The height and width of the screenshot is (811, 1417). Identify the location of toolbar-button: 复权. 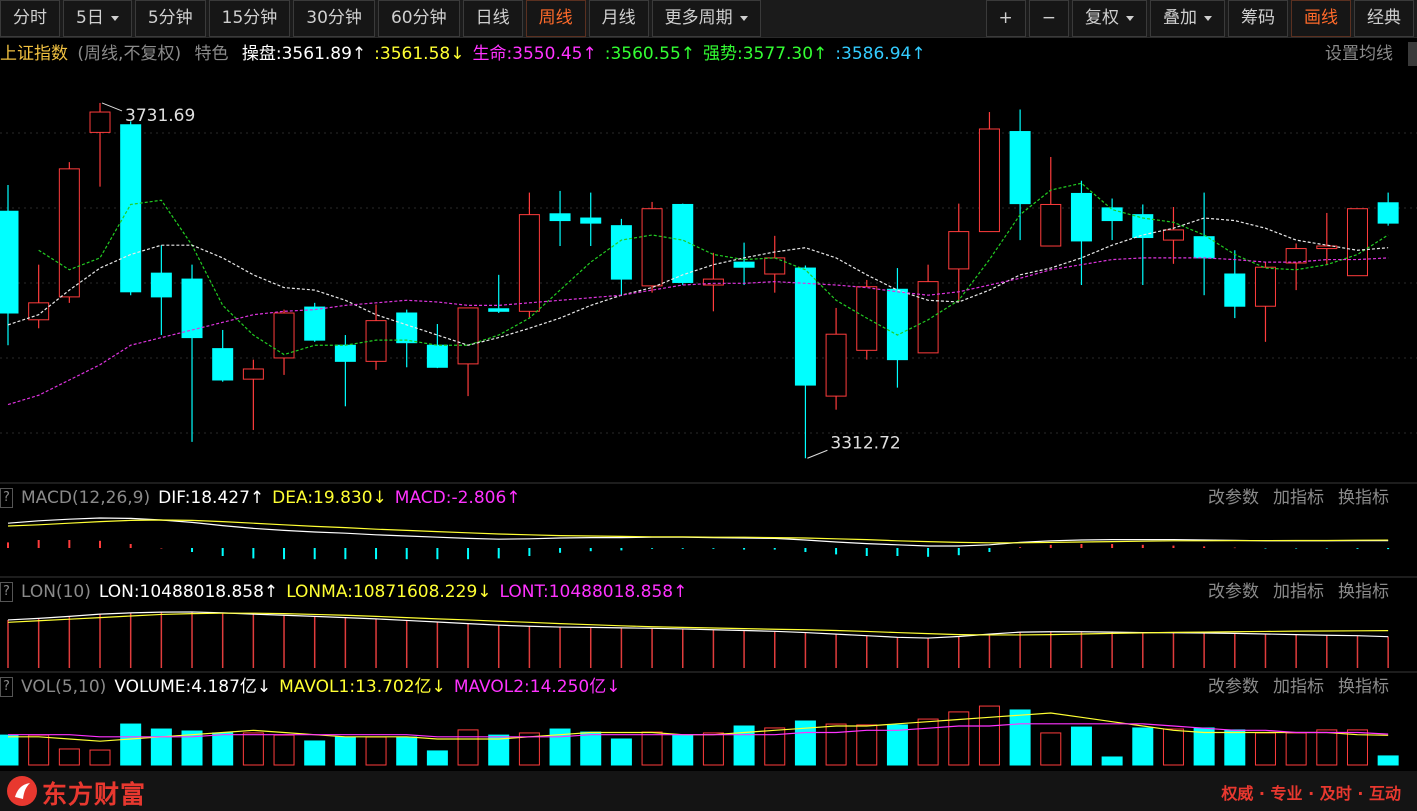
(1109, 18).